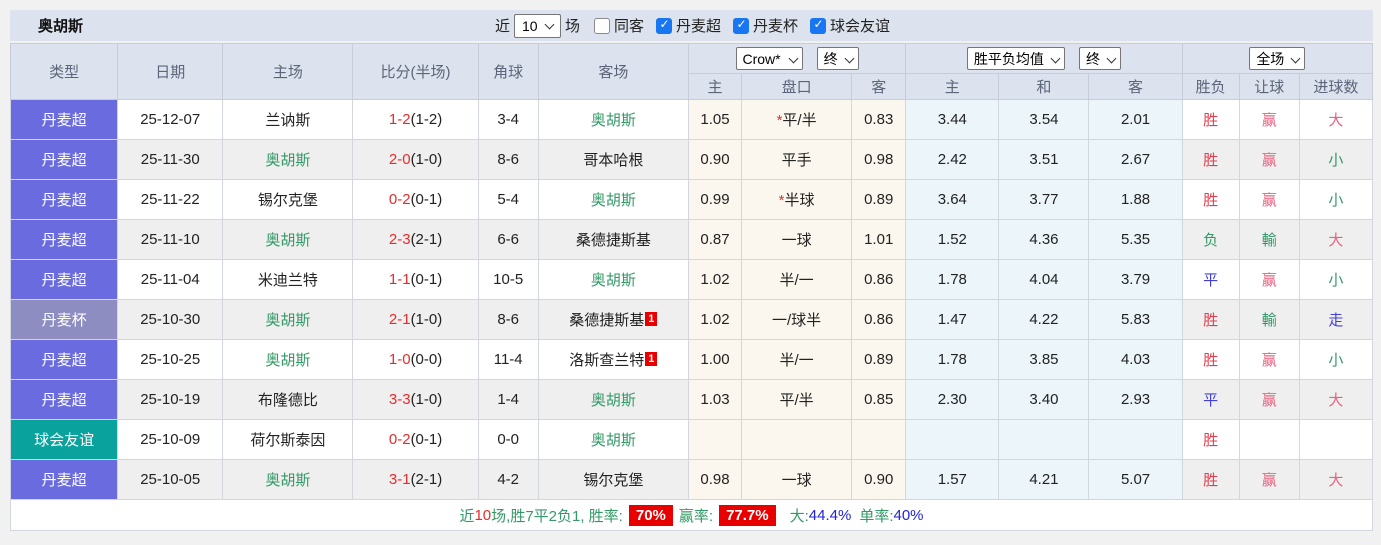 This screenshot has width=1381, height=545. Describe the element at coordinates (796, 119) in the screenshot. I see `handicap-cell: *平/半` at that location.